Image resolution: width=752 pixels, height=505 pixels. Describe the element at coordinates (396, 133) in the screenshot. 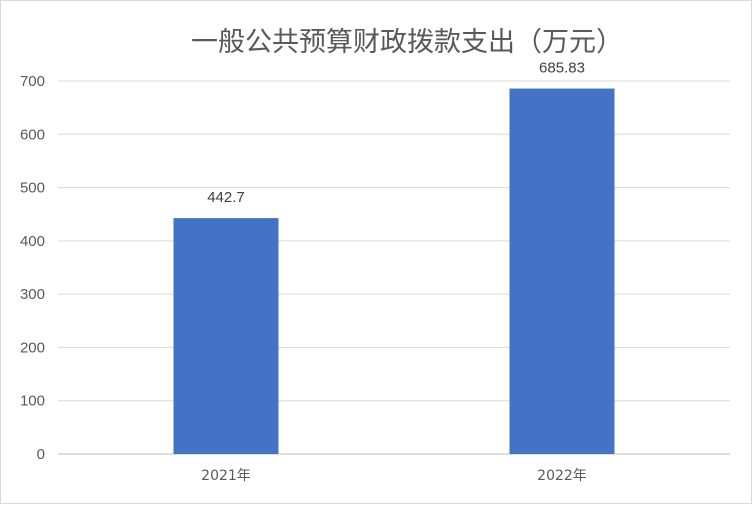

I see `data-labels: 442.7 685.83` at that location.